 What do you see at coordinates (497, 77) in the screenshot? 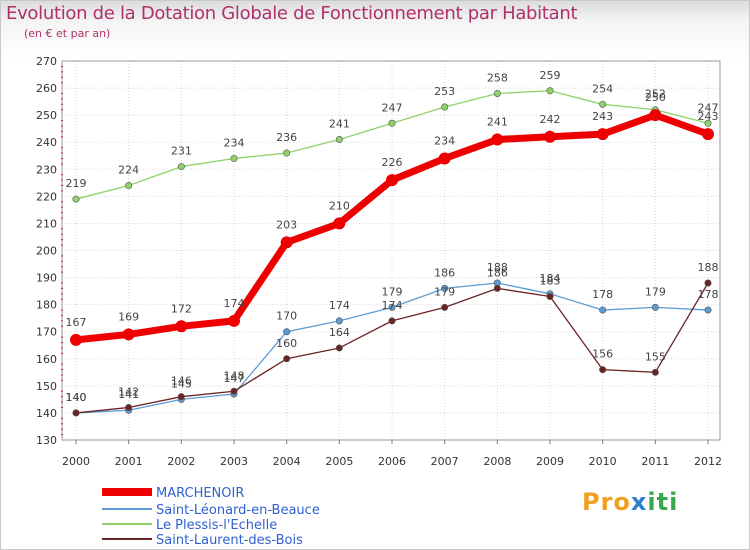
I see `data-label: 258` at bounding box center [497, 77].